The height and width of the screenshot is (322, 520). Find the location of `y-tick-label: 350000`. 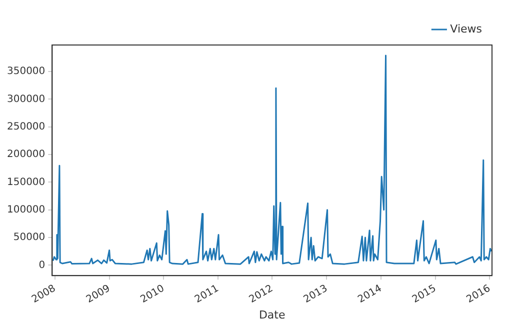

y-tick-label: 350000 is located at coordinates (26, 72).